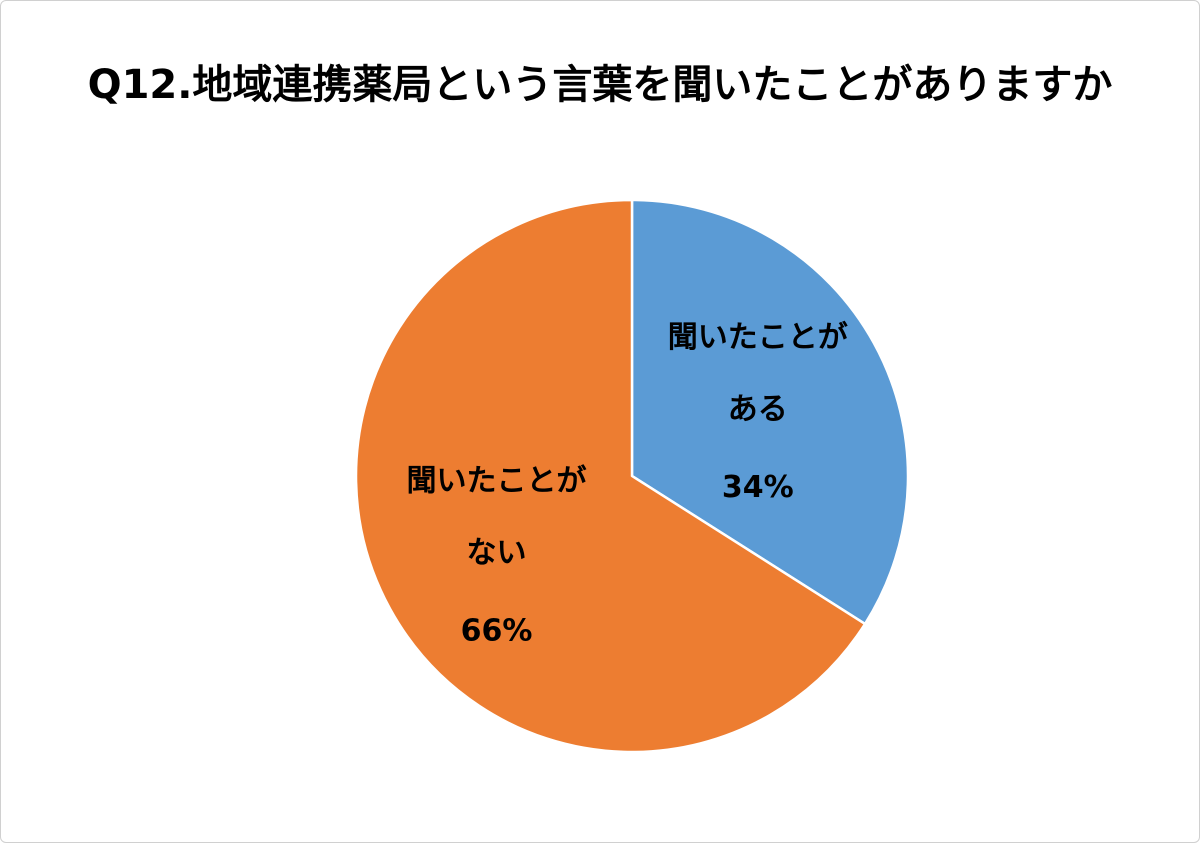 The height and width of the screenshot is (843, 1200). Describe the element at coordinates (758, 337) in the screenshot. I see `slice-label-heard-line1: 聞いたことが` at that location.